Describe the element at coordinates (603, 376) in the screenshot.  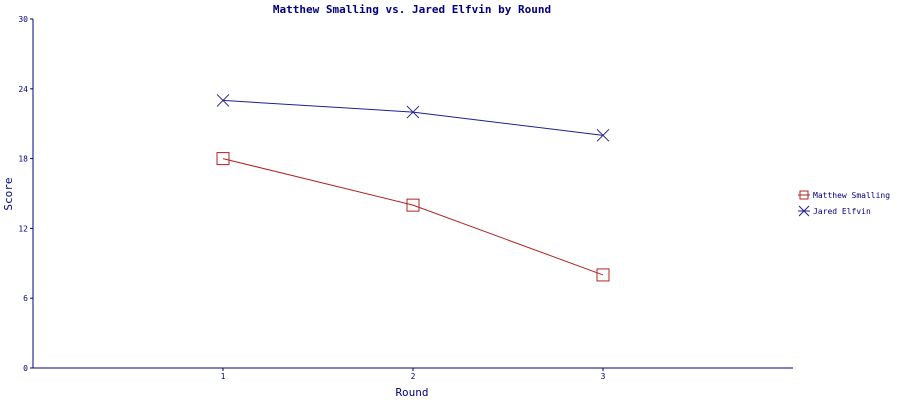
I see `x-tick-label: 3` at that location.